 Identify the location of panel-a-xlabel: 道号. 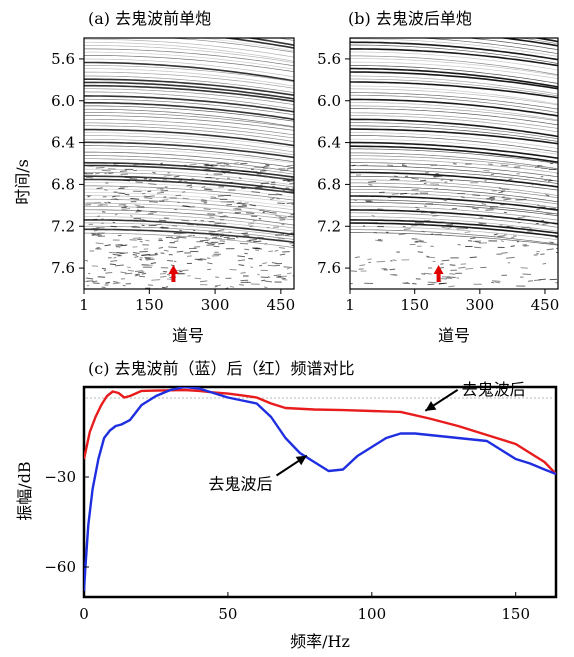
(188, 335).